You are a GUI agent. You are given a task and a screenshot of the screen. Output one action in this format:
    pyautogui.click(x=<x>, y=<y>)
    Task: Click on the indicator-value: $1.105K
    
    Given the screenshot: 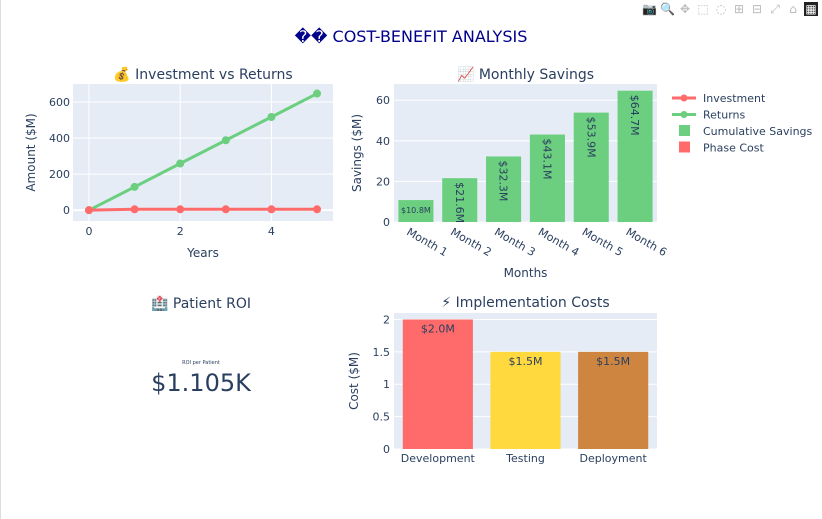 What is the action you would take?
    pyautogui.click(x=201, y=383)
    